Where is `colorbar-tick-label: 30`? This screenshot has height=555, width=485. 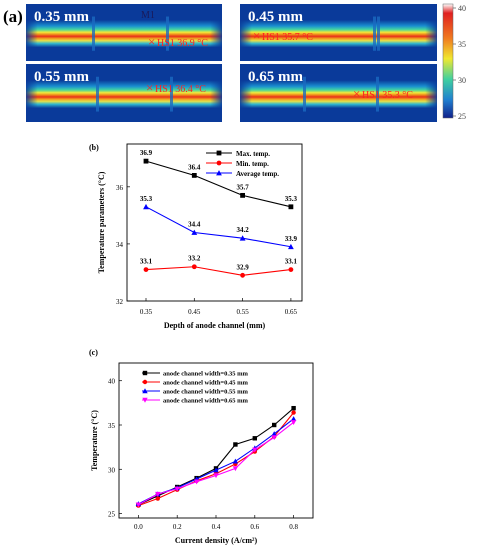
colorbar-tick-label: 30 is located at coordinates (462, 80).